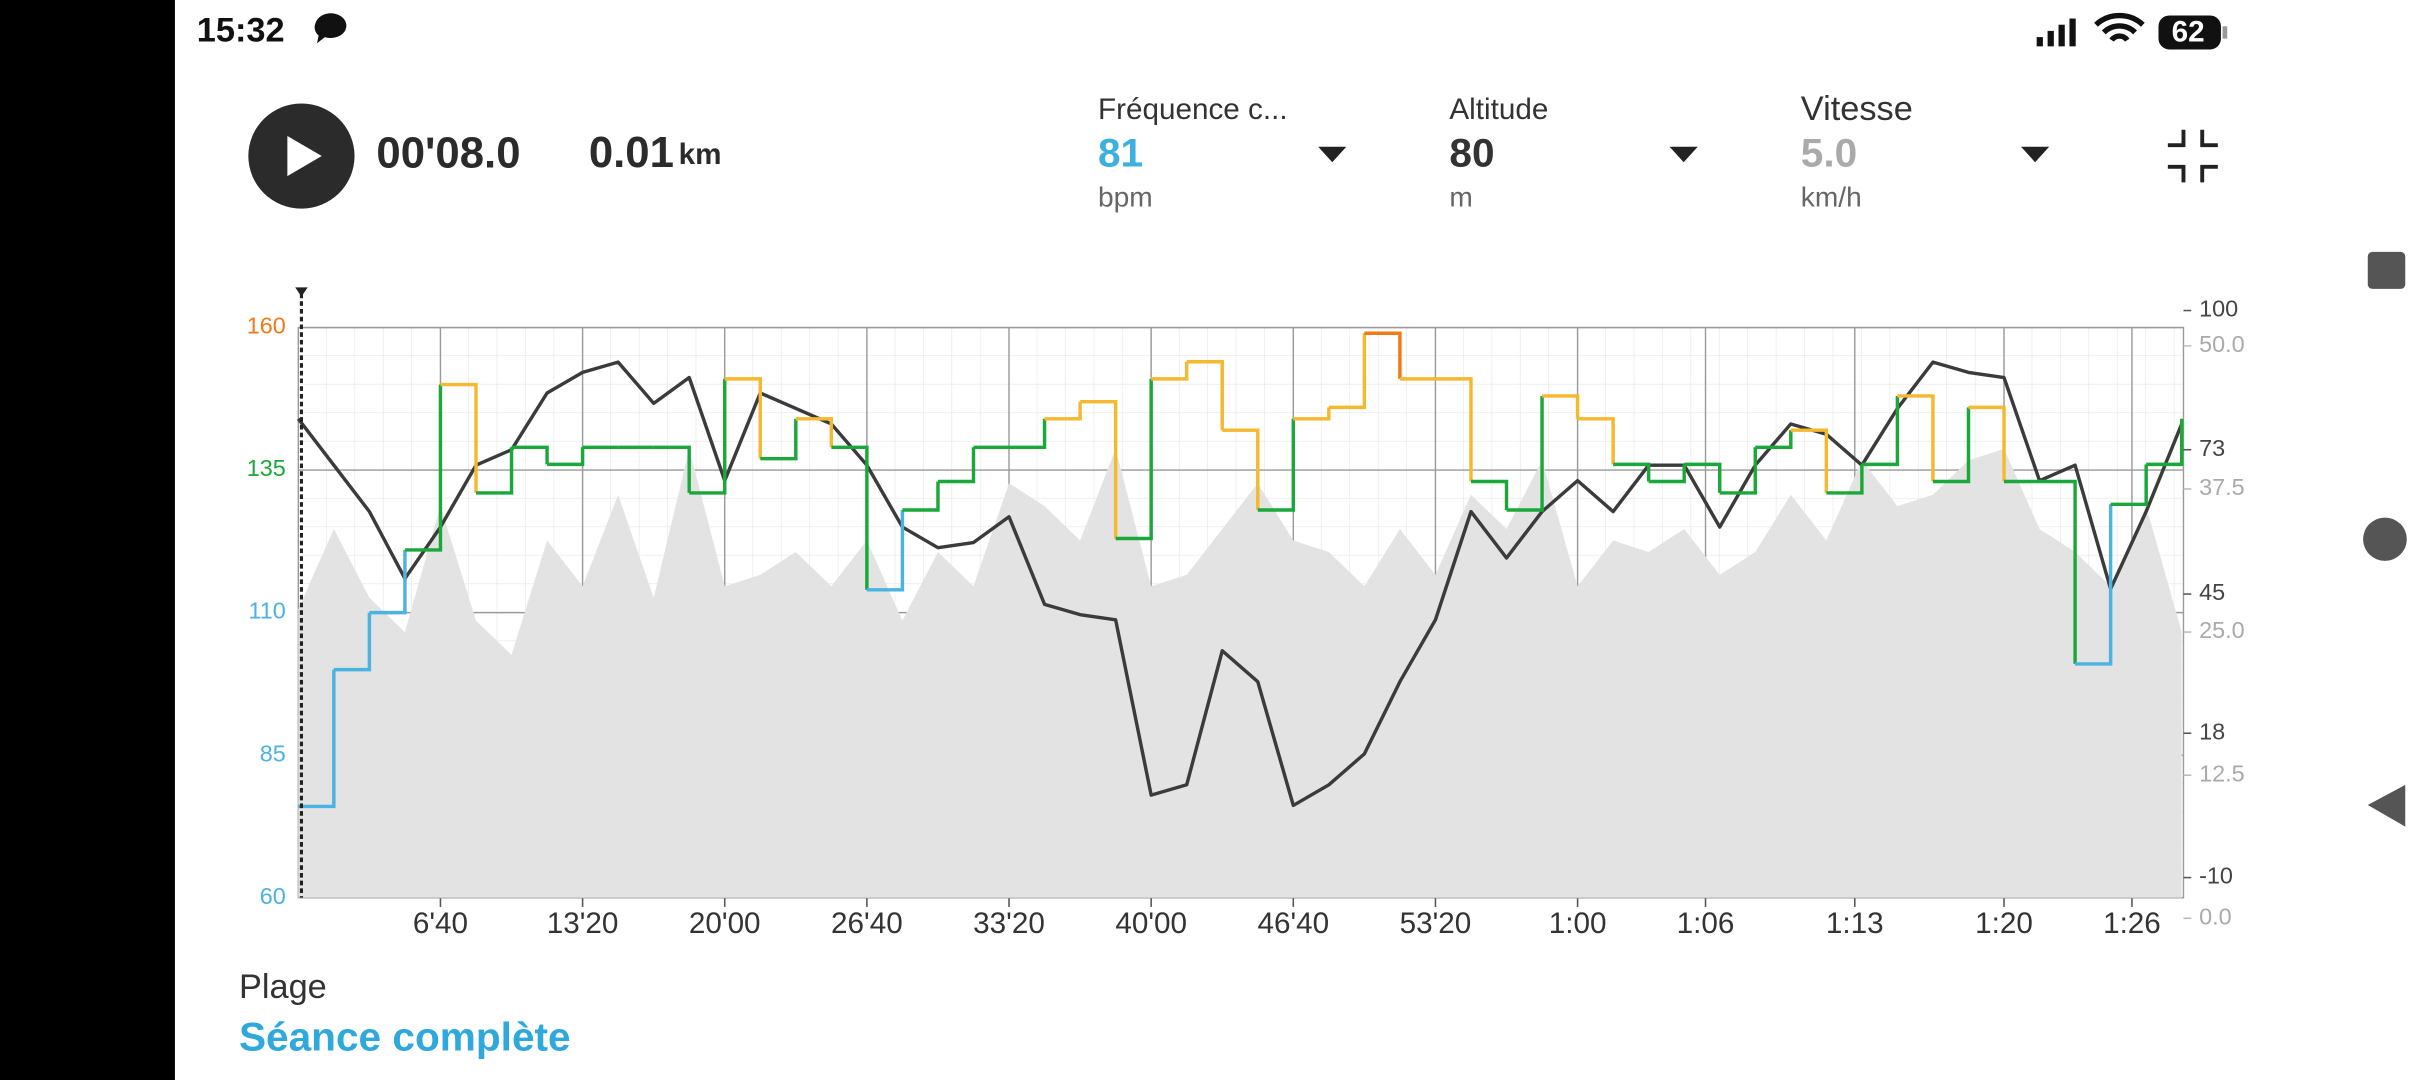  I want to click on play-icon, so click(304, 156).